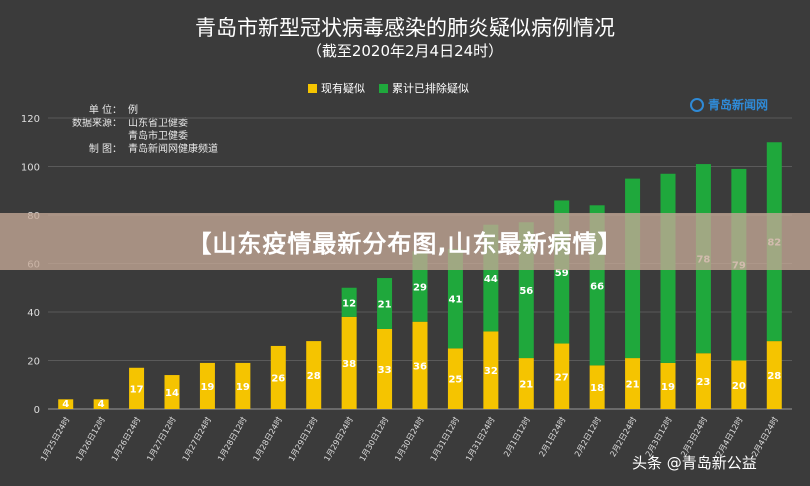 The width and height of the screenshot is (810, 486). I want to click on legend-item-excluded: 累计已排除疑似, so click(424, 88).